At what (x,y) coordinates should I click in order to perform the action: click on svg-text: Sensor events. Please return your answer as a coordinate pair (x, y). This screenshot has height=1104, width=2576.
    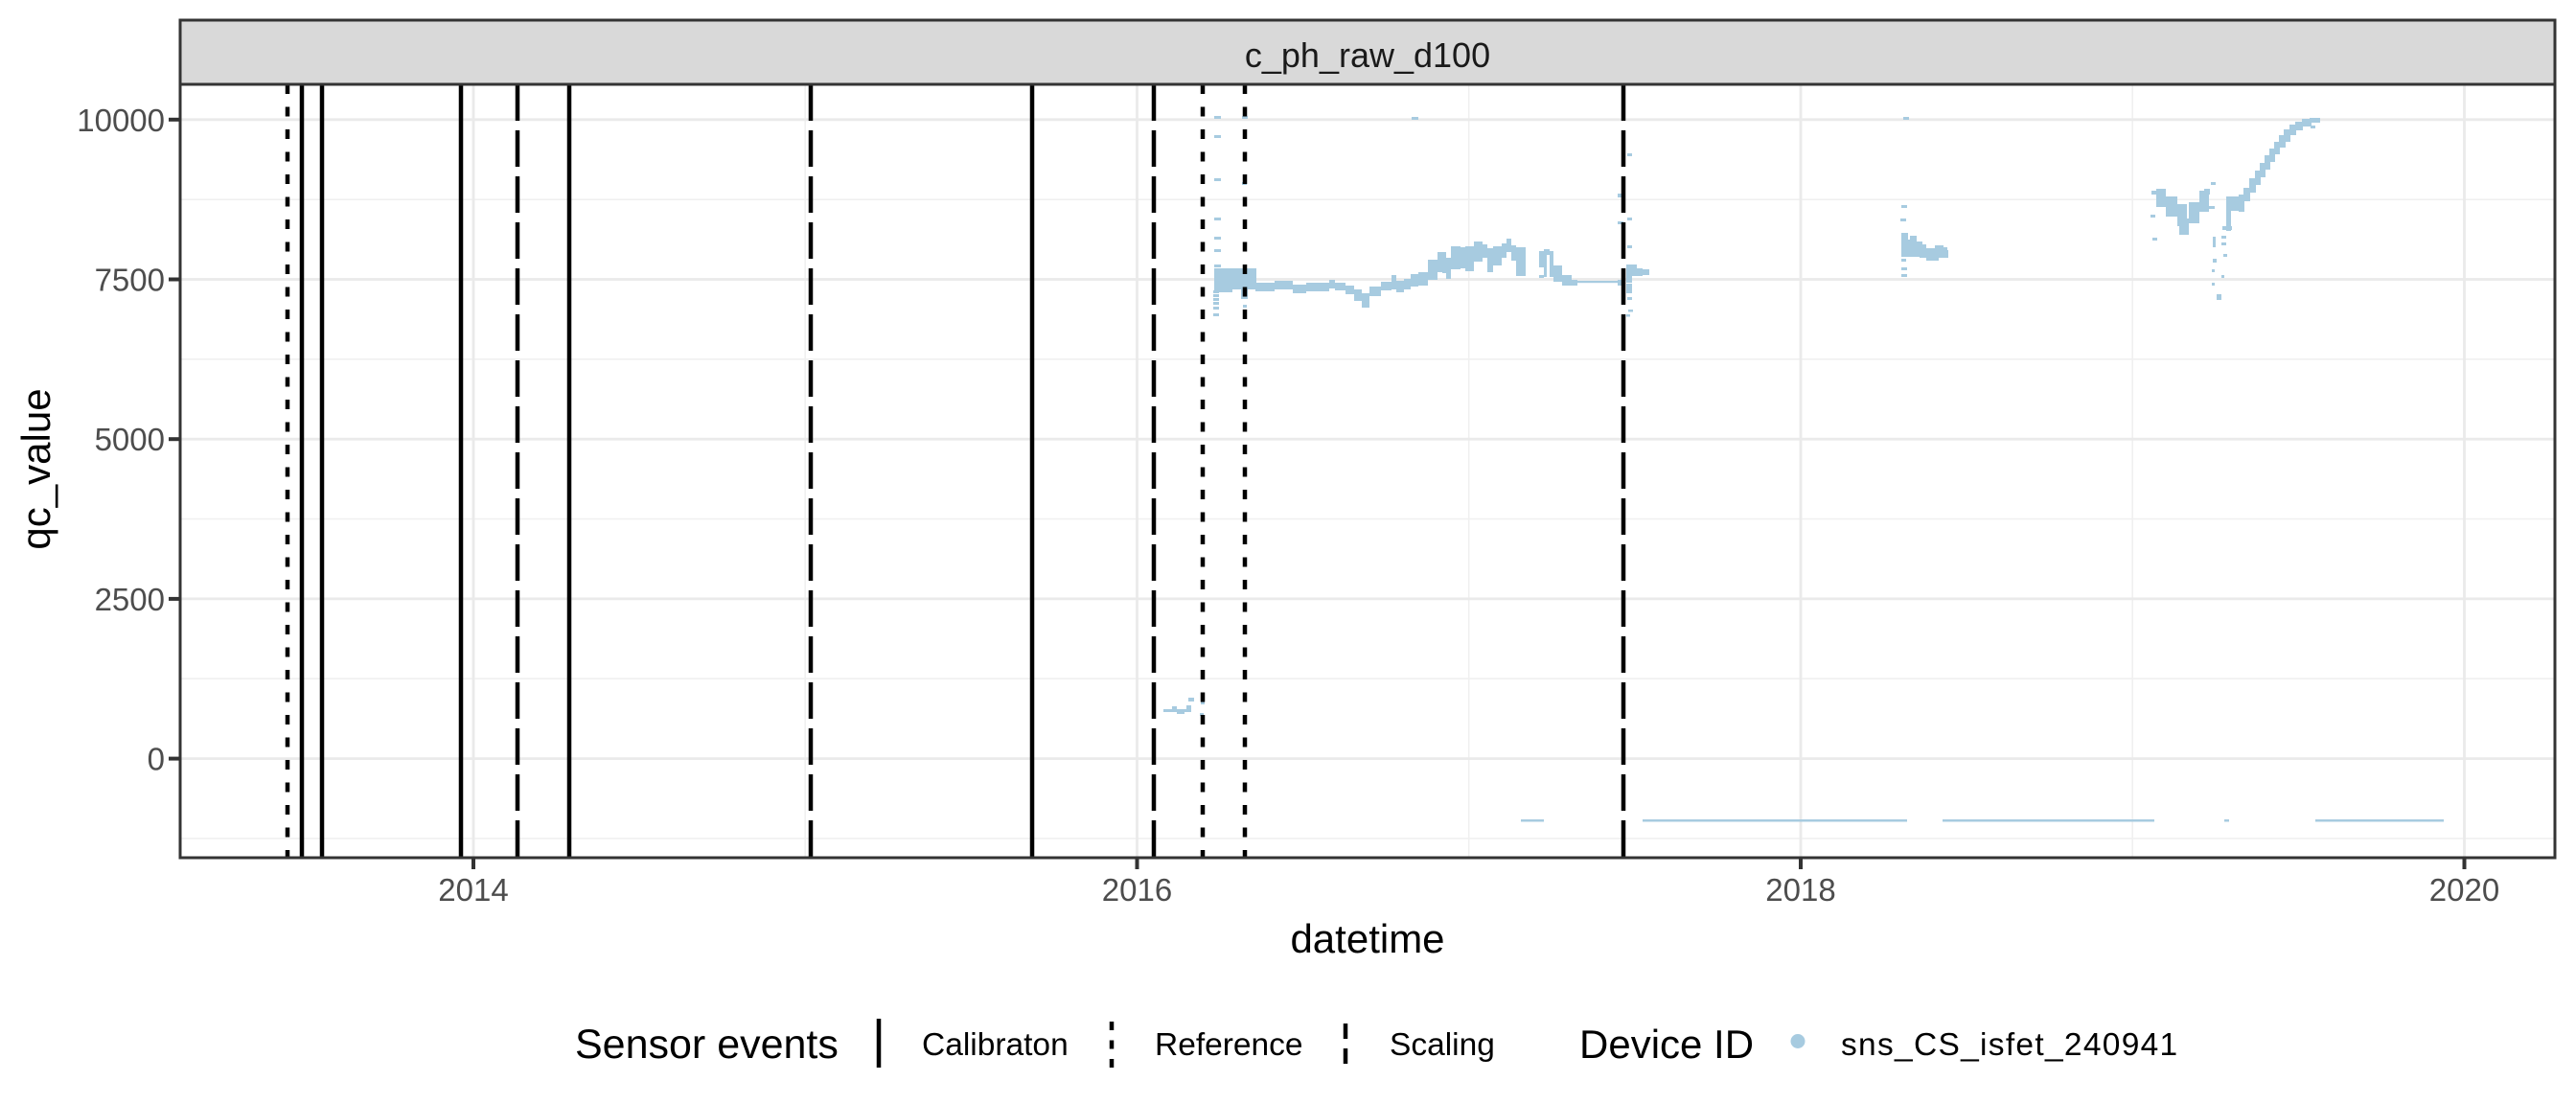
    Looking at the image, I should click on (707, 1045).